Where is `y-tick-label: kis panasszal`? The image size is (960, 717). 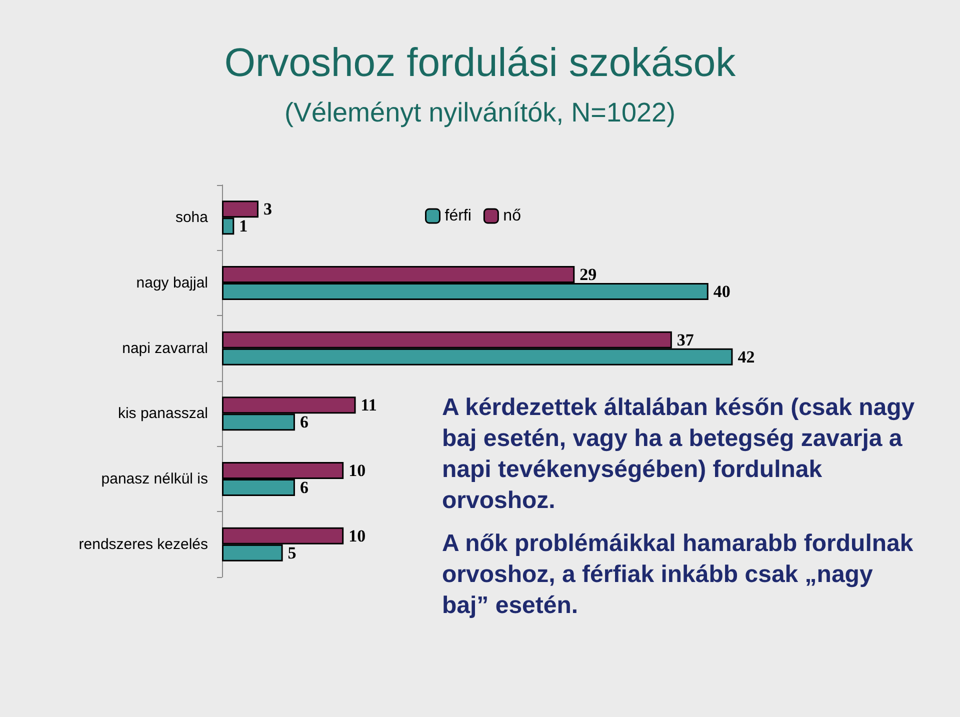 y-tick-label: kis panasszal is located at coordinates (163, 413).